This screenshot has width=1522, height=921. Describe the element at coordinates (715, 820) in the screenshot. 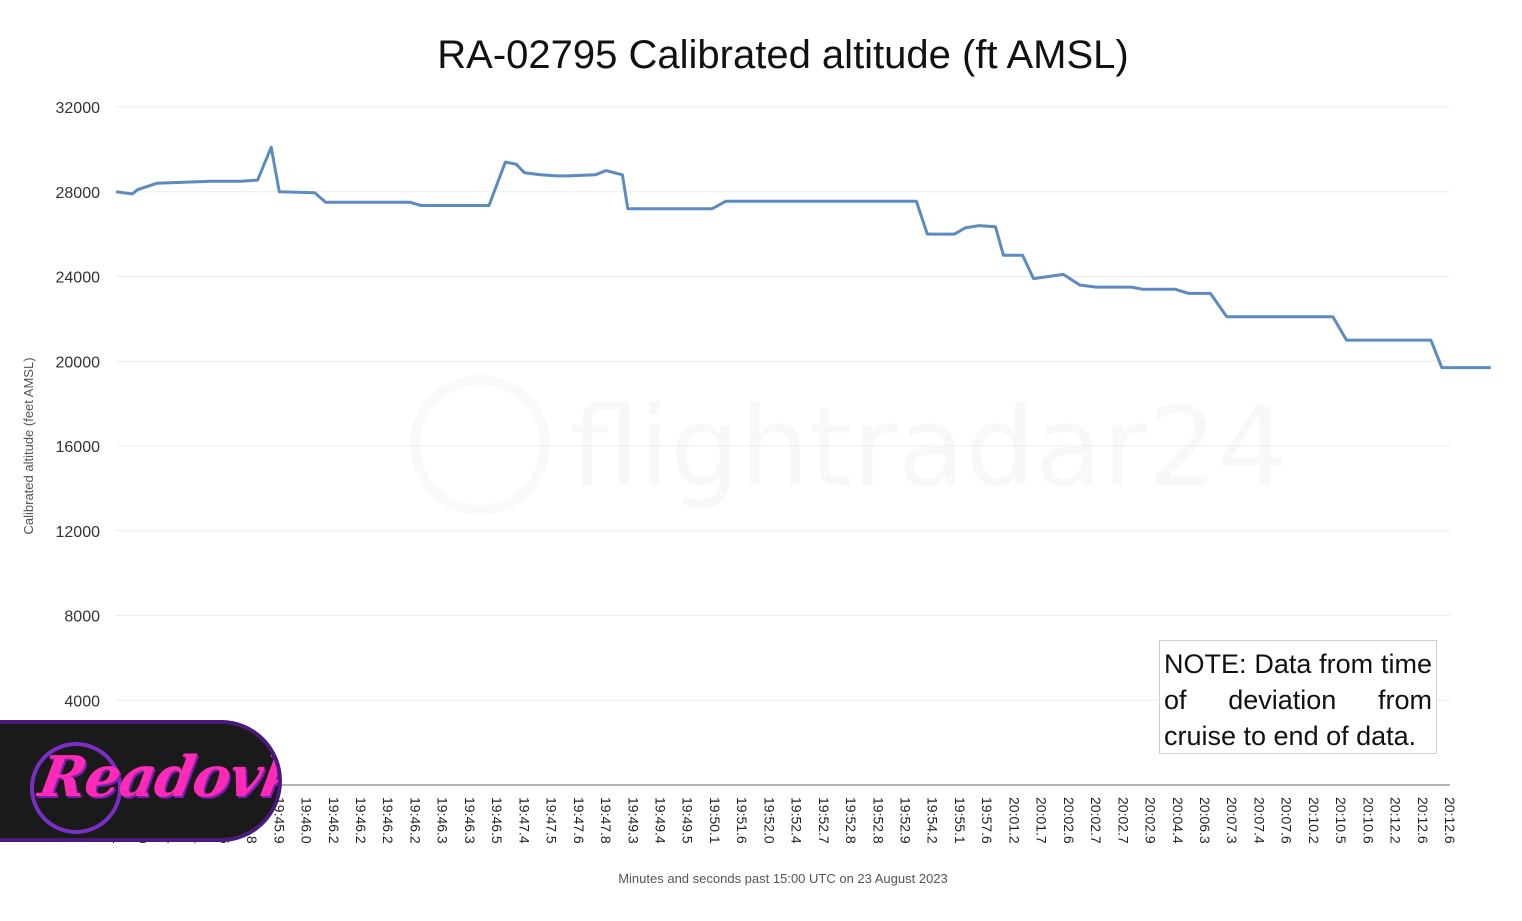

I see `x-tick-label: 19:50.1` at that location.